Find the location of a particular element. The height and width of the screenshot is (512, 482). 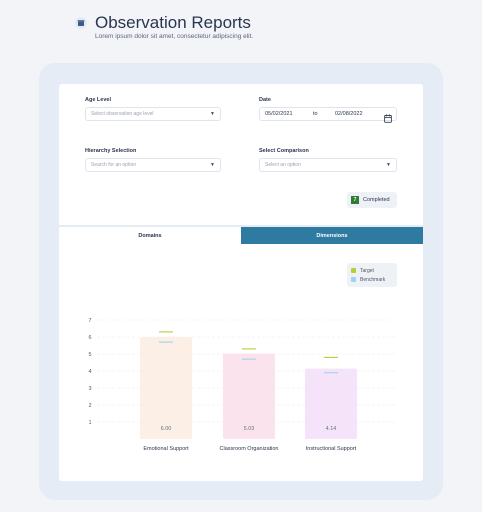

target-swatch is located at coordinates (353, 270).